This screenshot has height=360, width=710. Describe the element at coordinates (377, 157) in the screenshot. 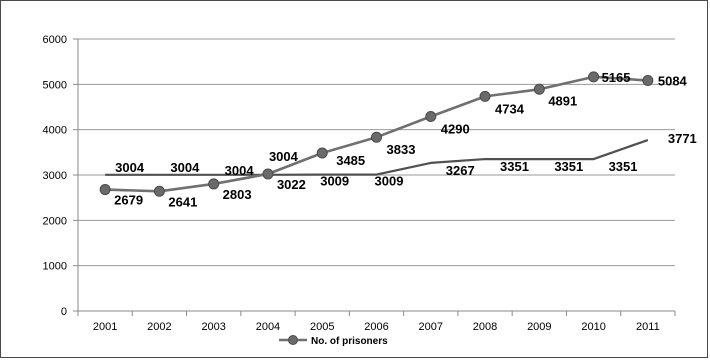

I see `series-line-secondary` at that location.